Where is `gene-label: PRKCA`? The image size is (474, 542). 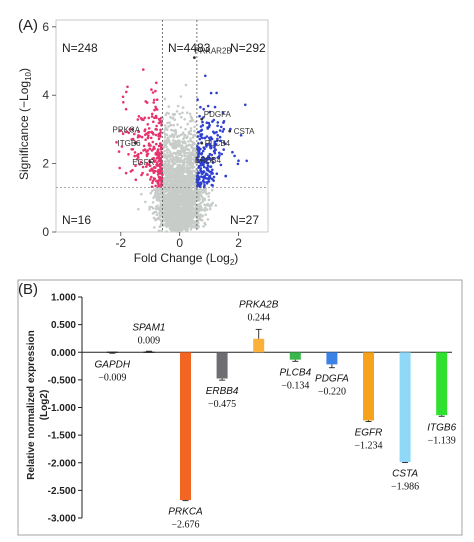
gene-label: PRKCA is located at coordinates (127, 129).